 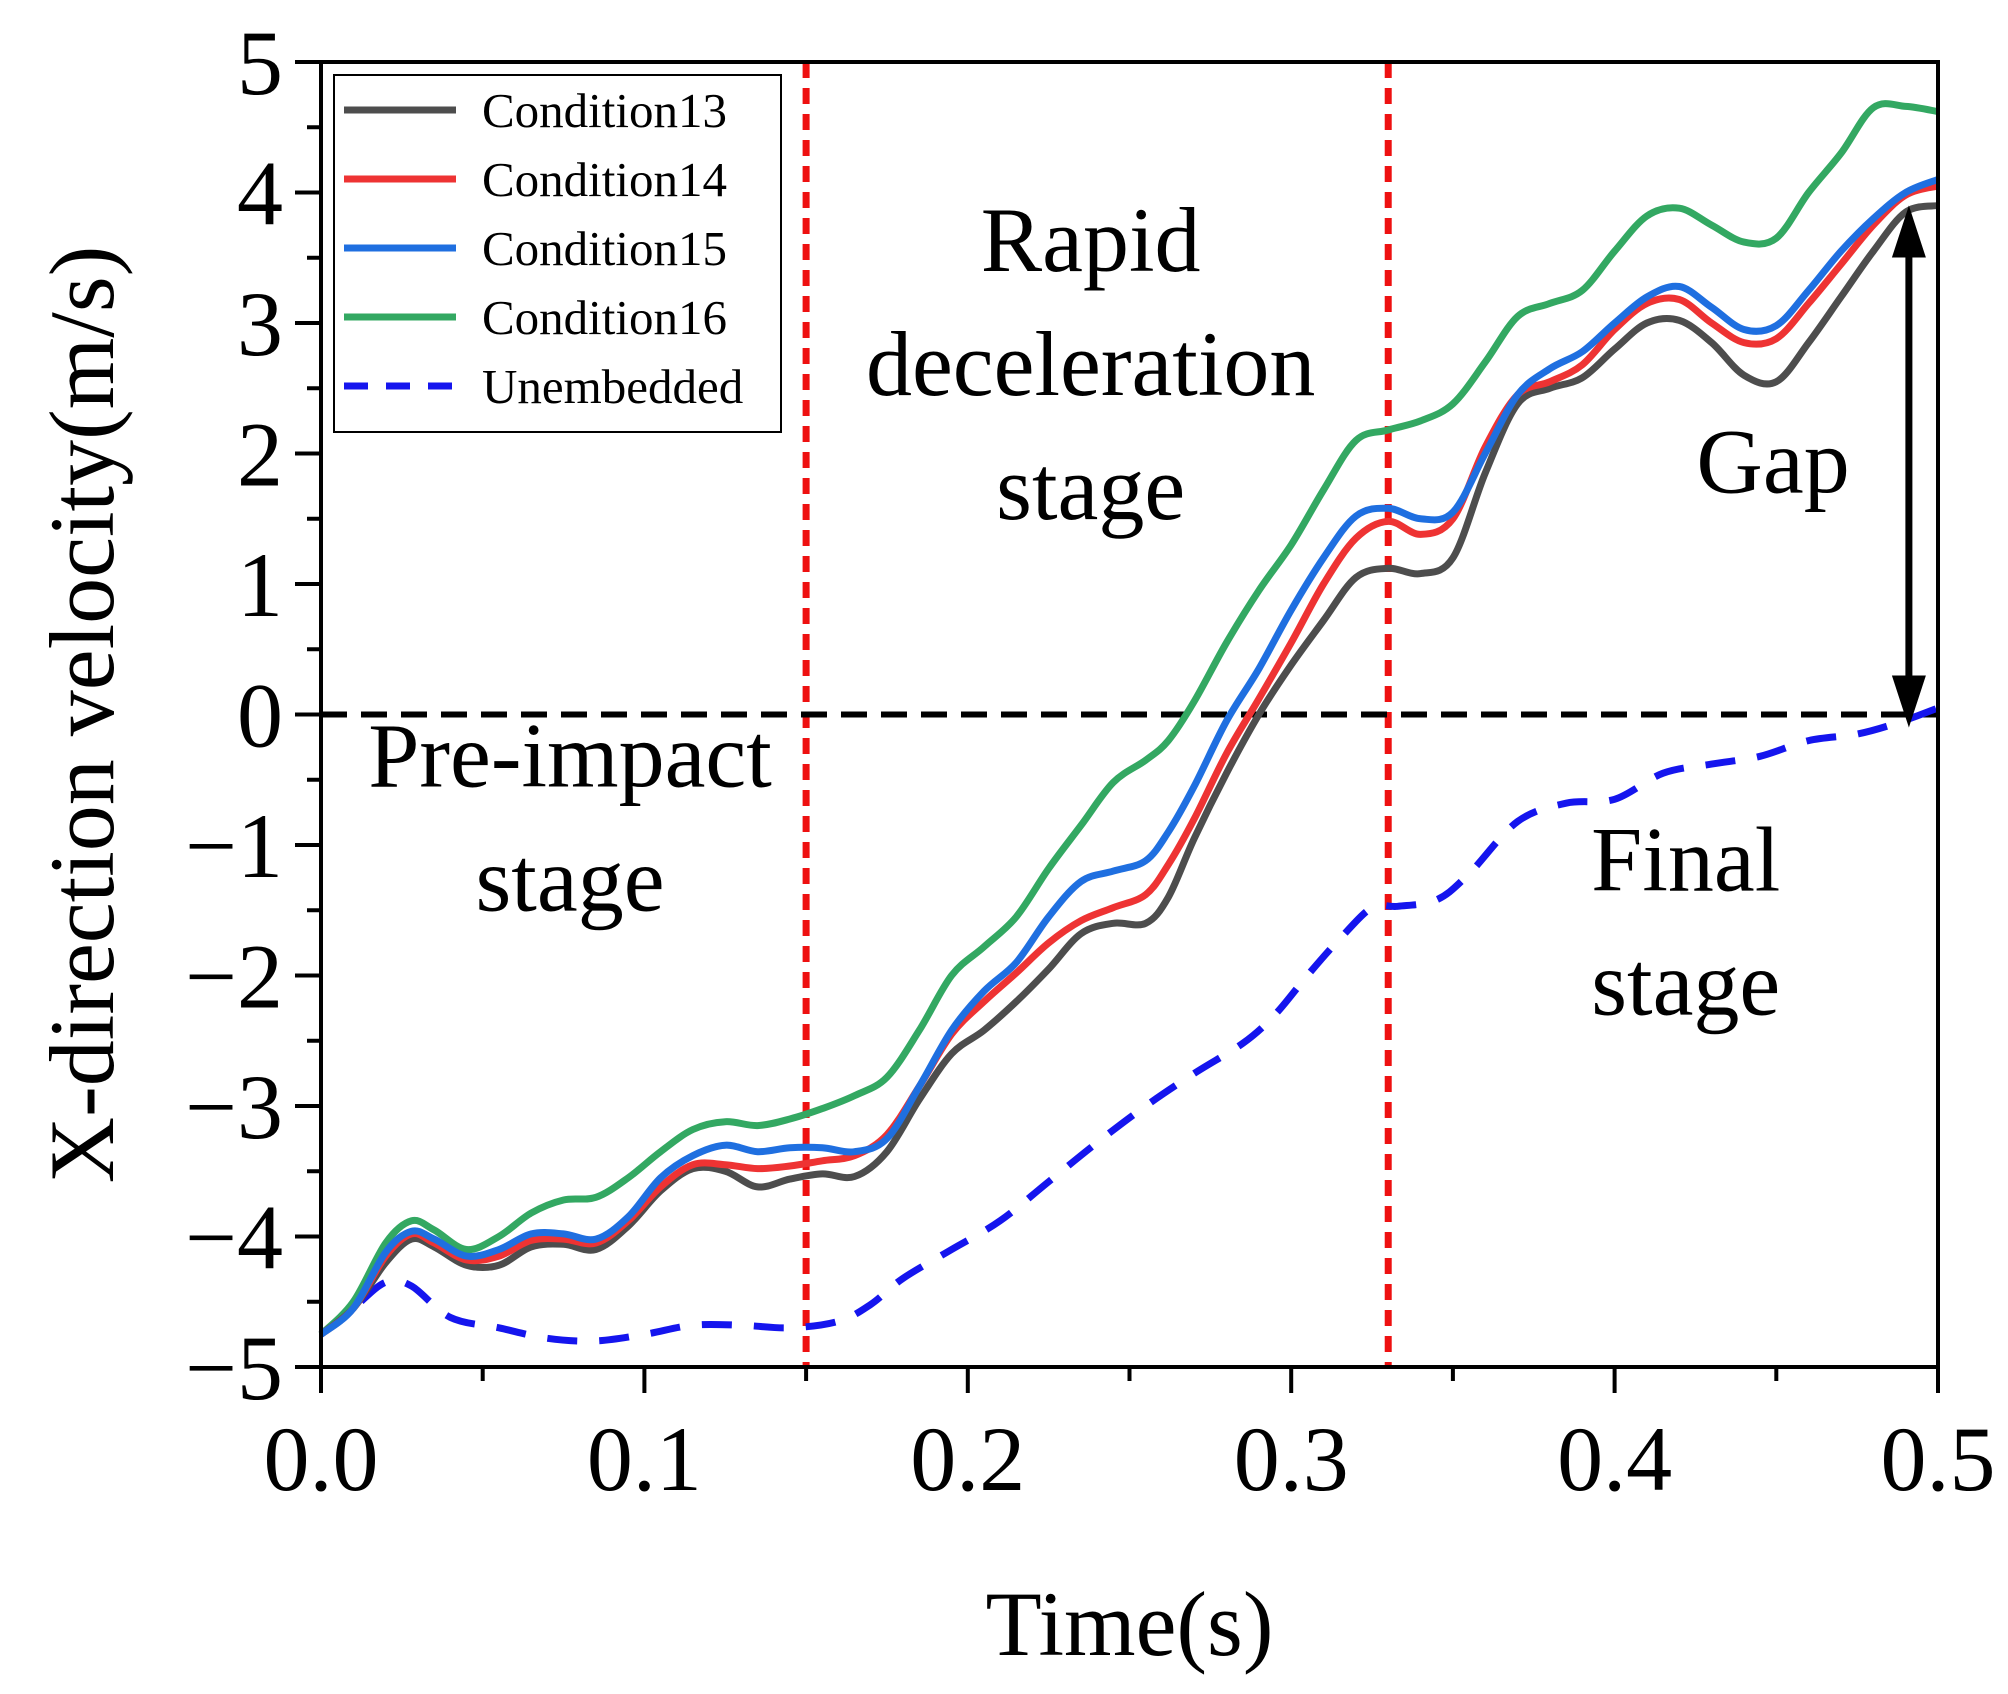 What do you see at coordinates (234, 1368) in the screenshot?
I see `y-tick-label-1: −5` at bounding box center [234, 1368].